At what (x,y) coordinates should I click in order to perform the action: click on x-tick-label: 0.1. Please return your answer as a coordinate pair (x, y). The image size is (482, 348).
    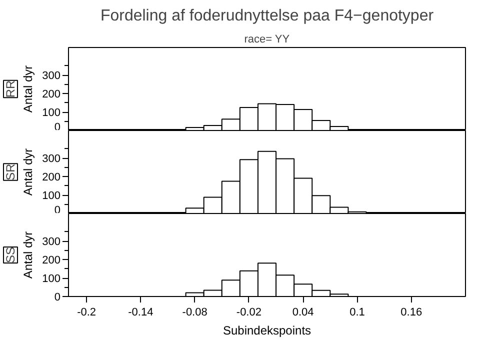
    Looking at the image, I should click on (357, 312).